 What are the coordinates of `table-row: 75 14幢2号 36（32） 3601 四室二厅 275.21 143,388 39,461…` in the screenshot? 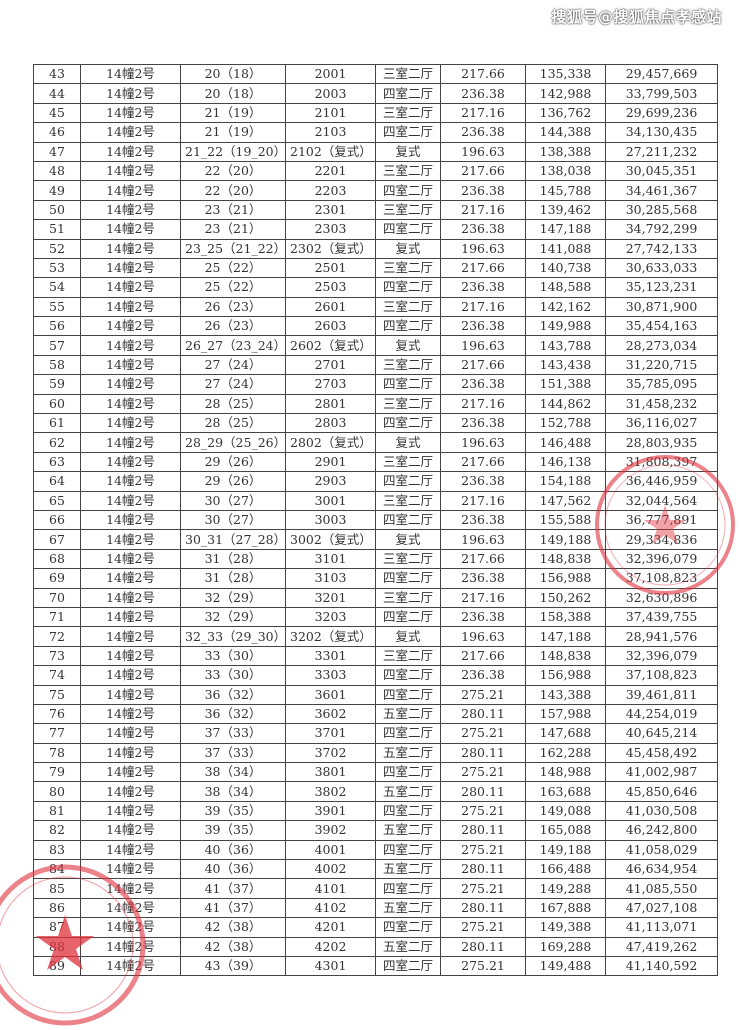 It's located at (375, 694).